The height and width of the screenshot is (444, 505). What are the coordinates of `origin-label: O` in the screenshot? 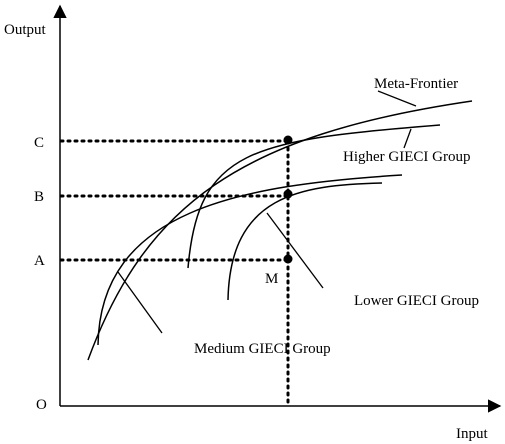 It's located at (41, 405).